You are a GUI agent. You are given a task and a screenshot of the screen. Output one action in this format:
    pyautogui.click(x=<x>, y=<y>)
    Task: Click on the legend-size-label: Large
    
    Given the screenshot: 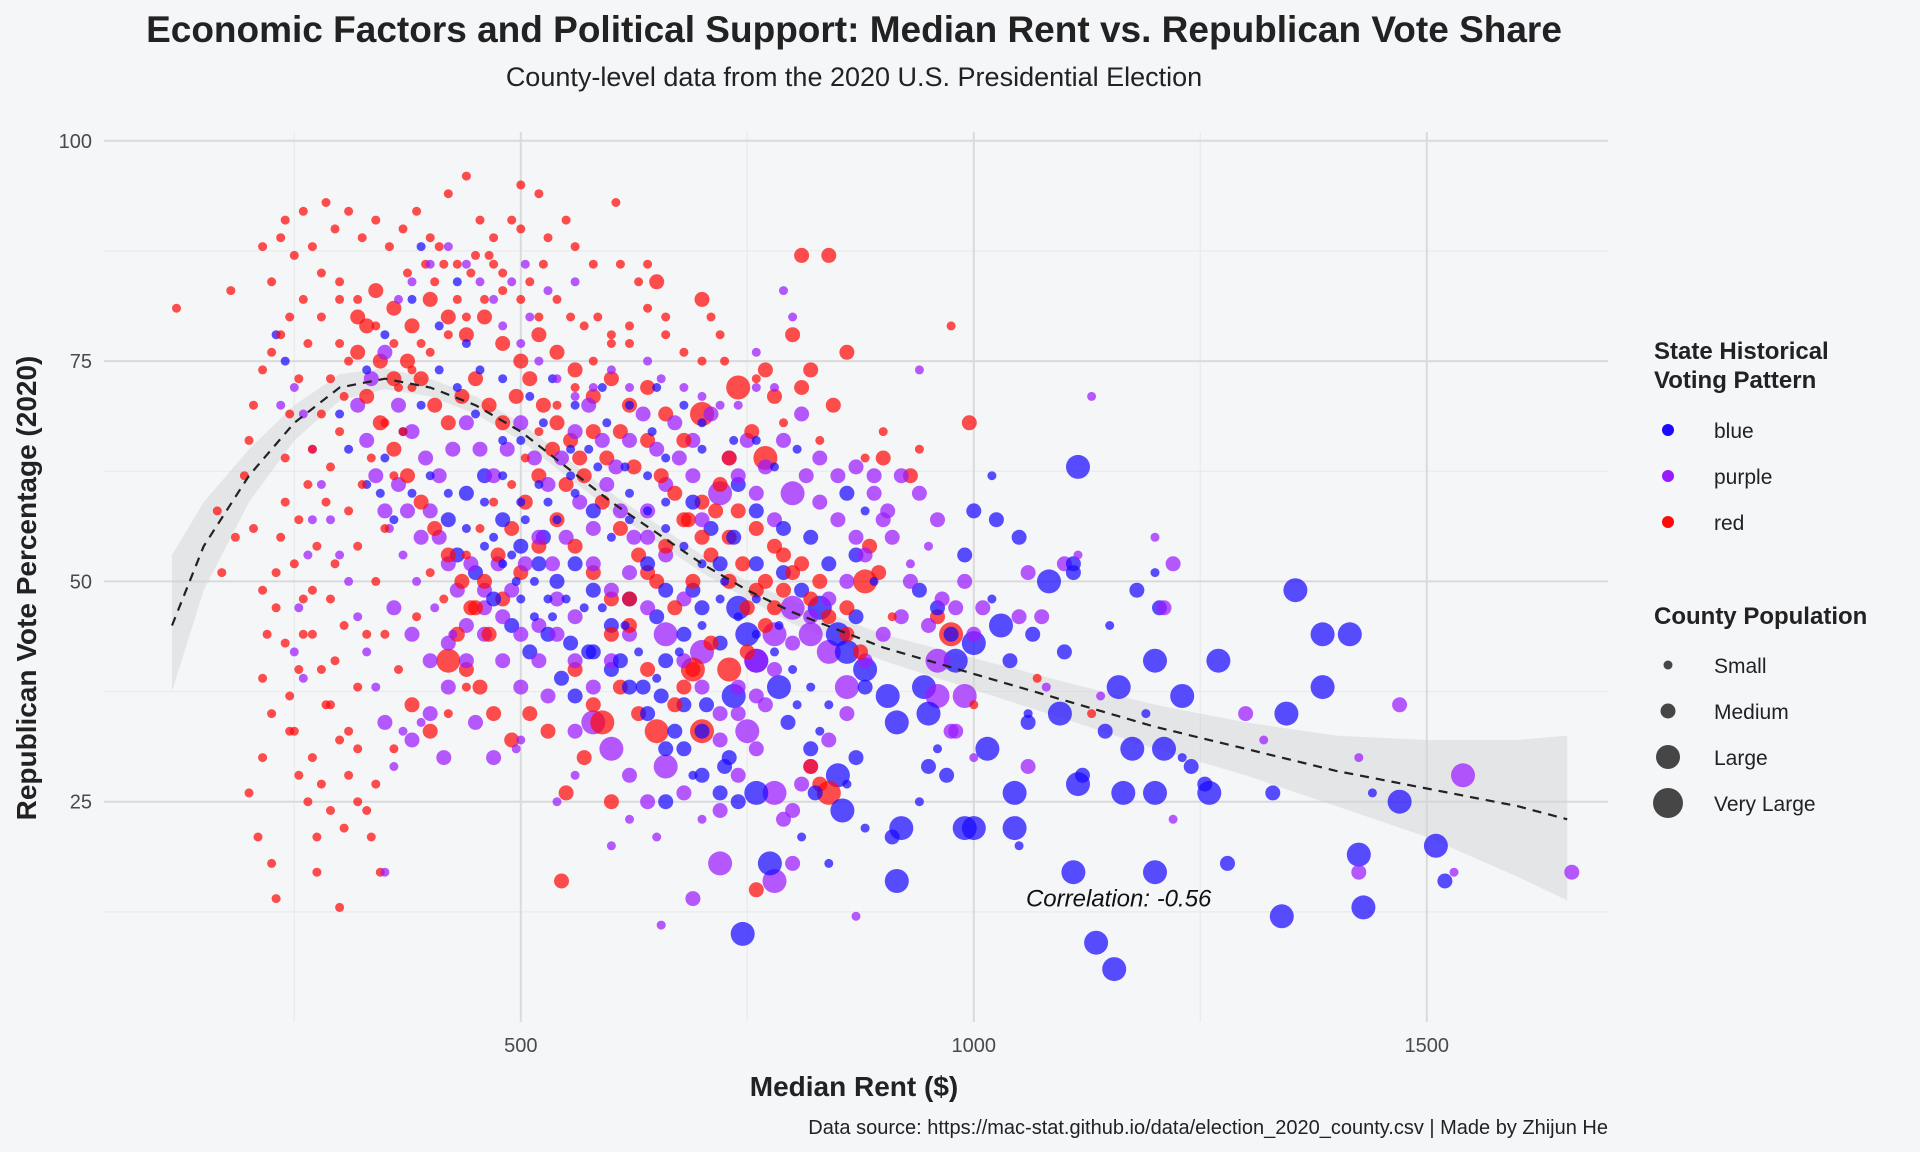 What is the action you would take?
    pyautogui.click(x=1741, y=758)
    